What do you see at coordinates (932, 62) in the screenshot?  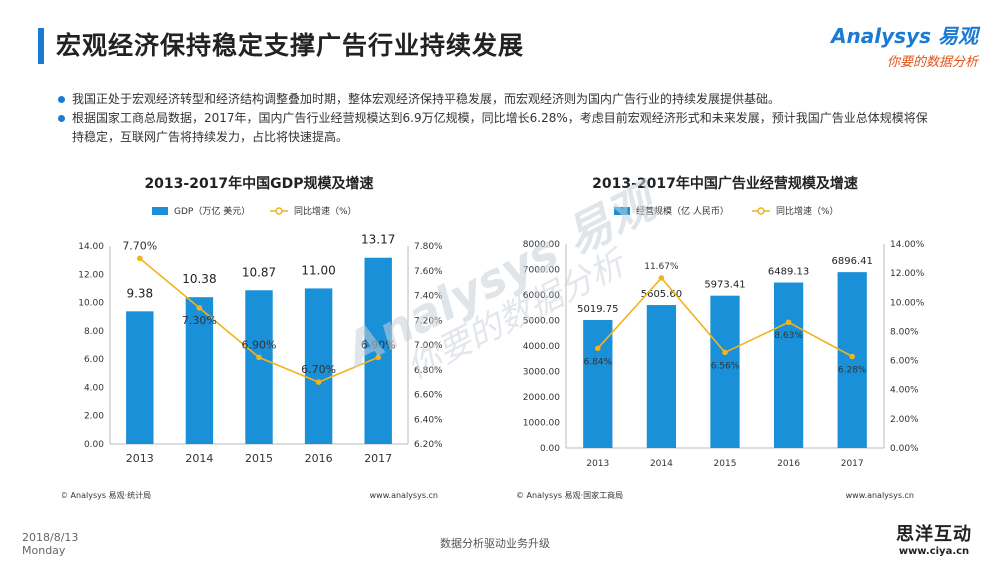 I see `logo-slogan: 你要的数据分析` at bounding box center [932, 62].